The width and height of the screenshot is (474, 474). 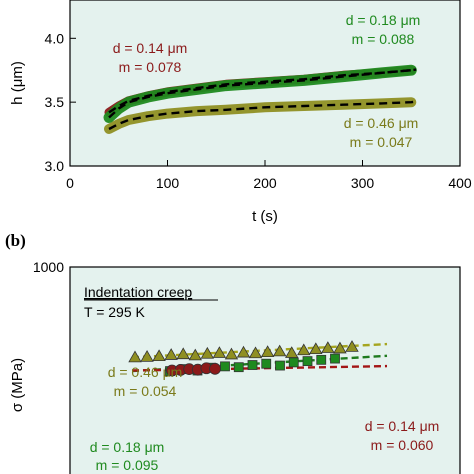 I want to click on x-tick-label-a-300: 300, so click(x=363, y=183).